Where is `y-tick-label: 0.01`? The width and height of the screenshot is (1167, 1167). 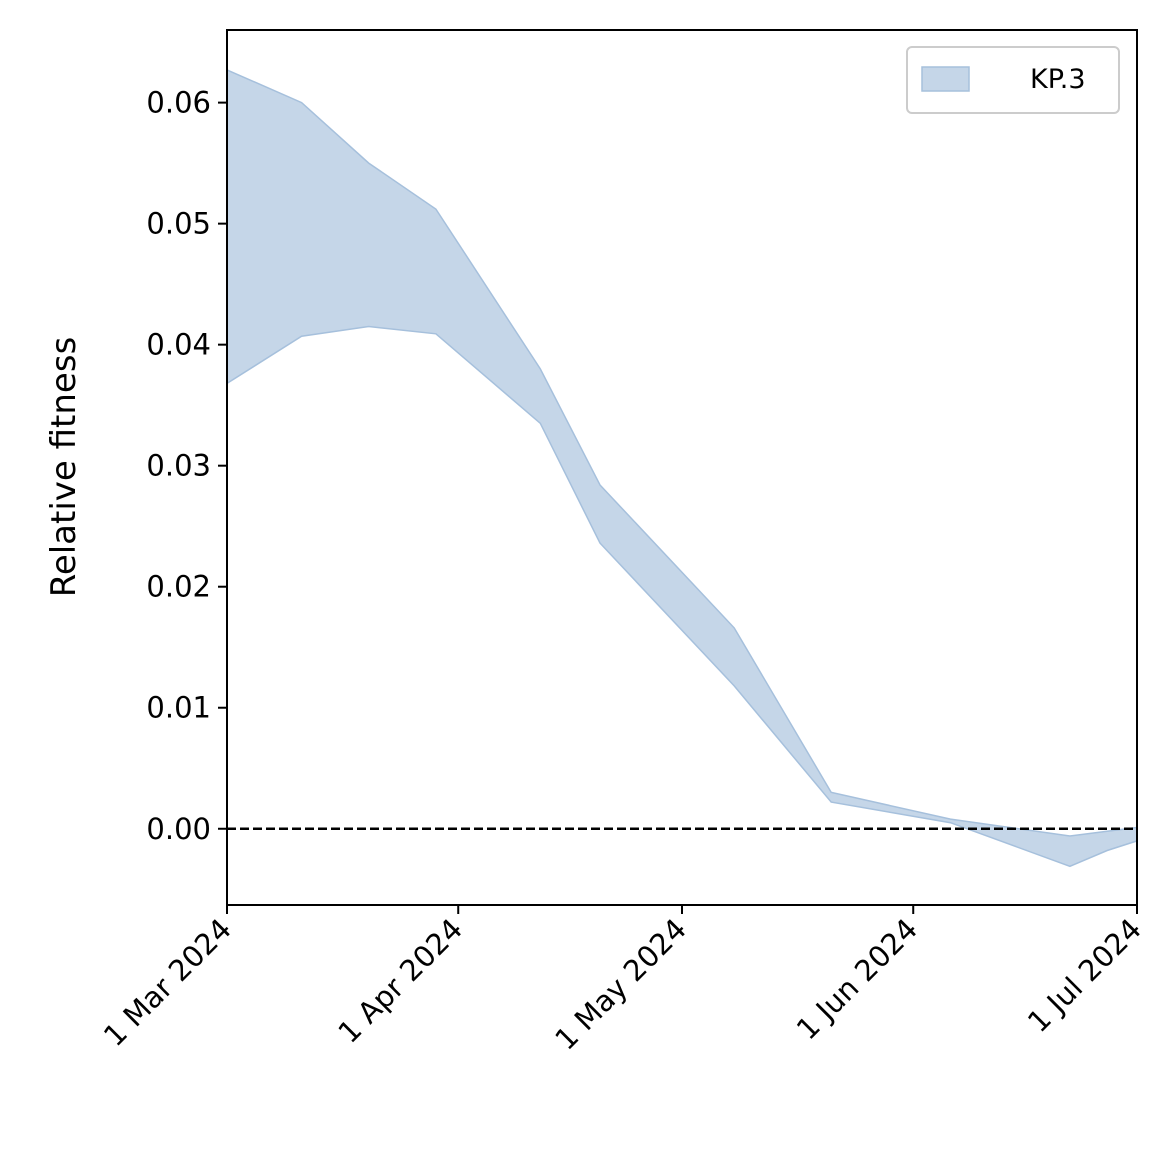
y-tick-label: 0.01 is located at coordinates (178, 708).